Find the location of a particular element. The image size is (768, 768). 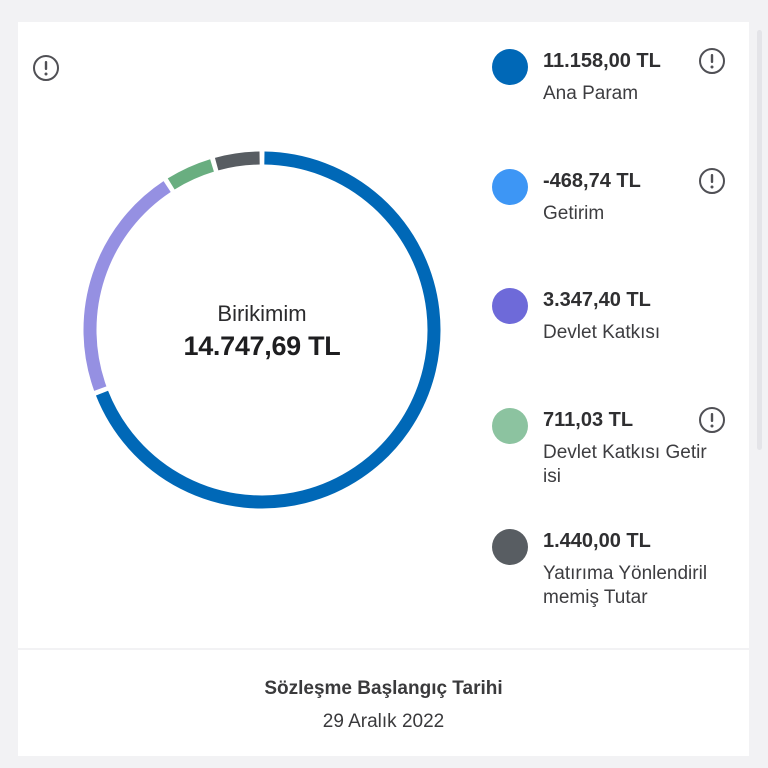

legend-label: Devlet Katkısı is located at coordinates (602, 332).